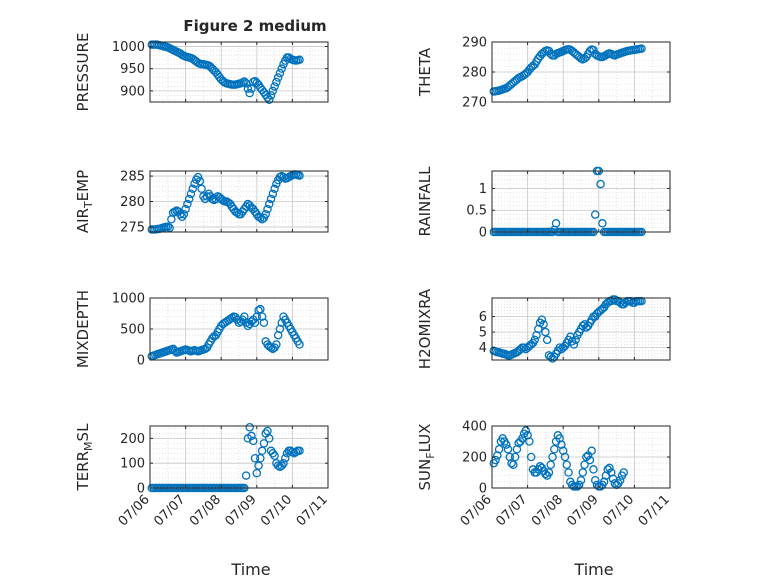  Describe the element at coordinates (474, 458) in the screenshot. I see `y-tick-label: 200` at that location.